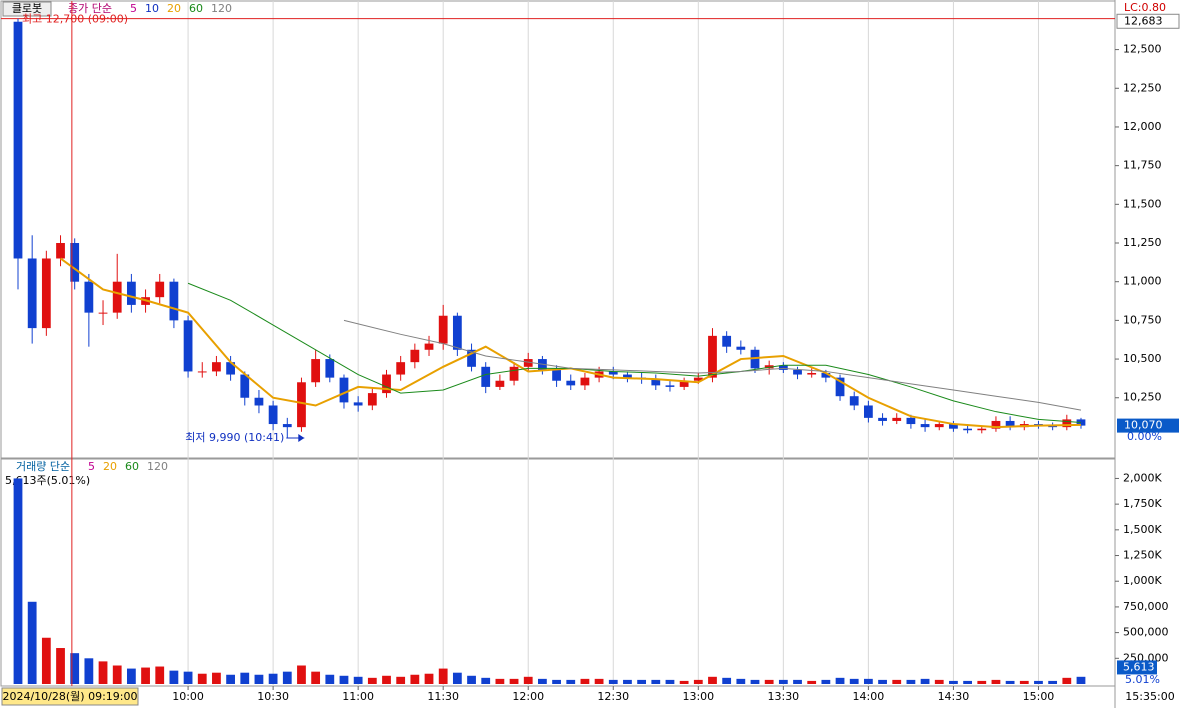 This screenshot has width=1185, height=708. What do you see at coordinates (1142, 358) in the screenshot?
I see `y-tick-label: 10,500` at bounding box center [1142, 358].